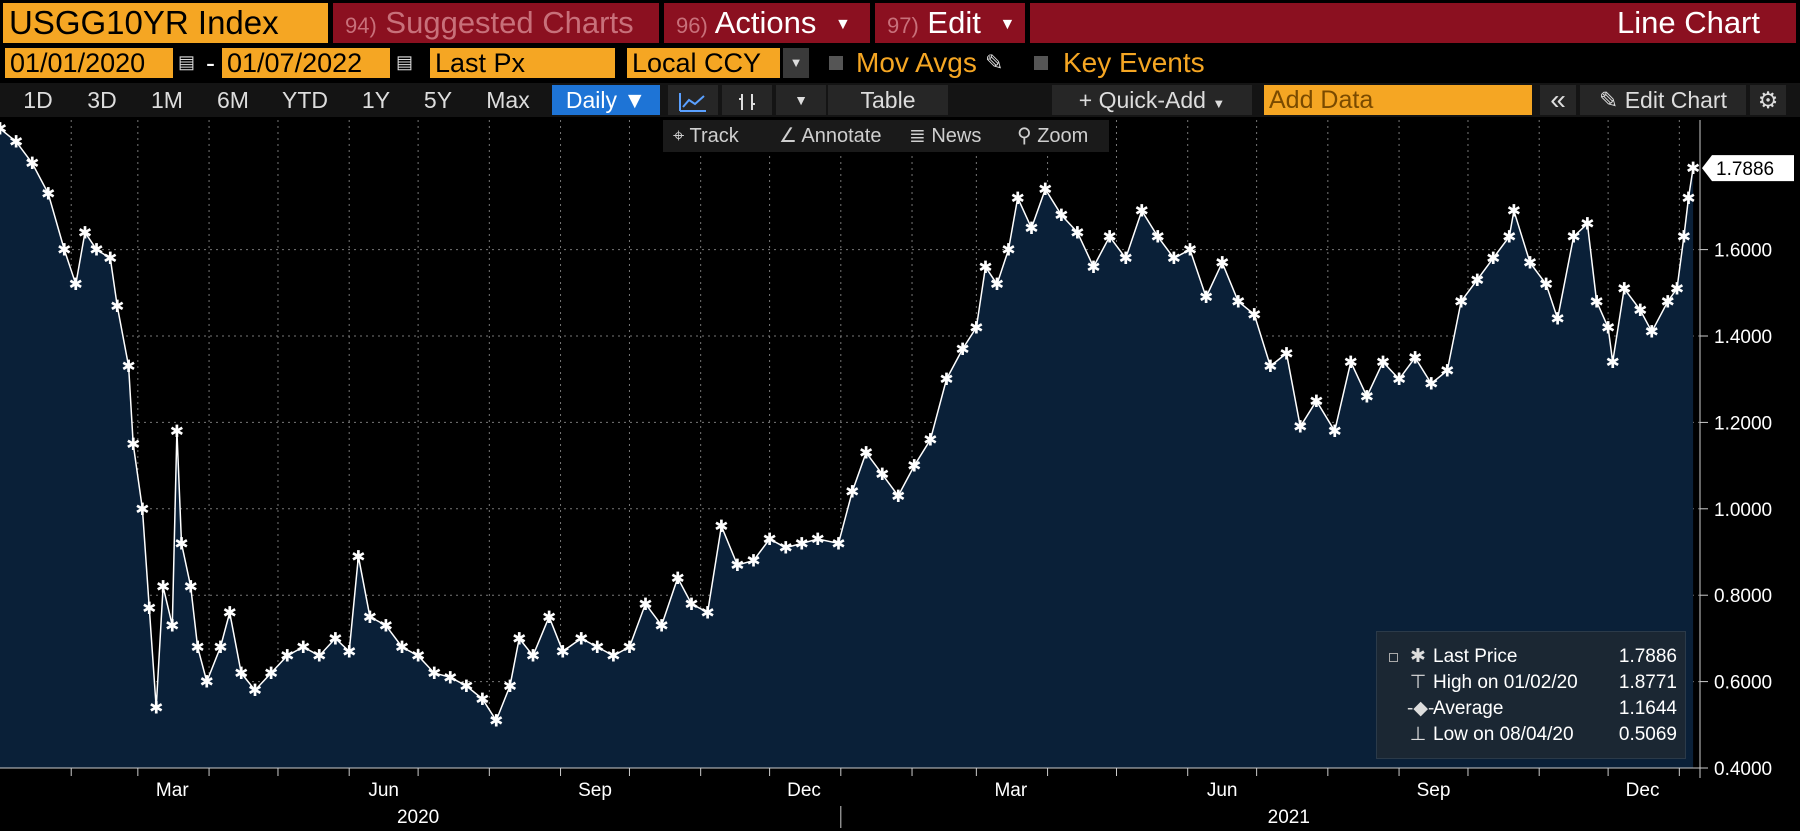  Describe the element at coordinates (888, 100) in the screenshot. I see `table-button: Table` at that location.